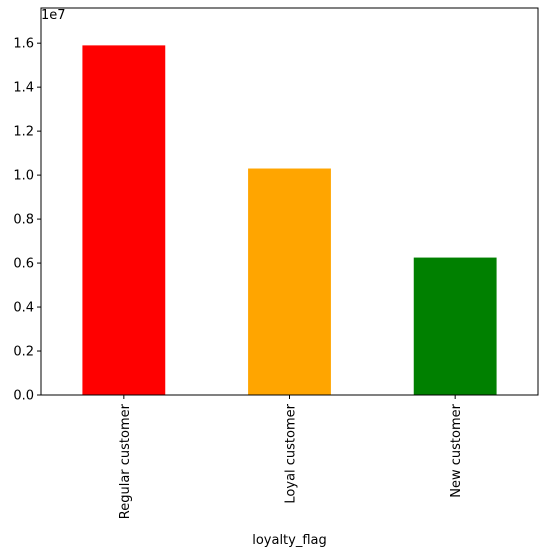  I want to click on y-tick-label: 0.6, so click(23, 264).